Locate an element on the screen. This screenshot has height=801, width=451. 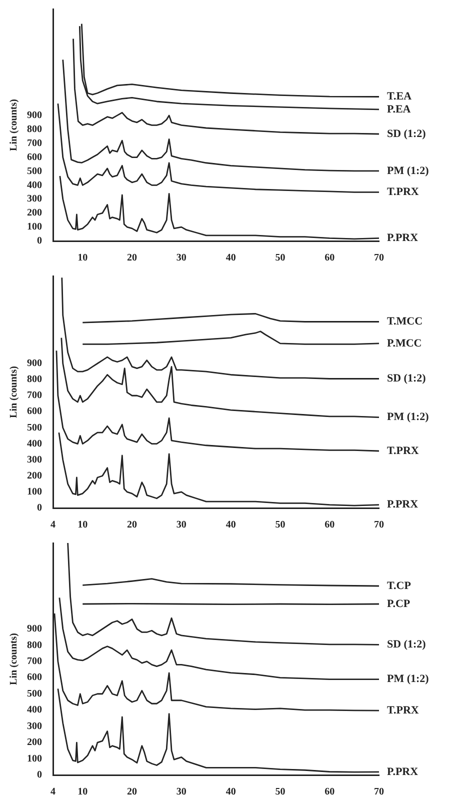
series-label: T.CP is located at coordinates (399, 586).